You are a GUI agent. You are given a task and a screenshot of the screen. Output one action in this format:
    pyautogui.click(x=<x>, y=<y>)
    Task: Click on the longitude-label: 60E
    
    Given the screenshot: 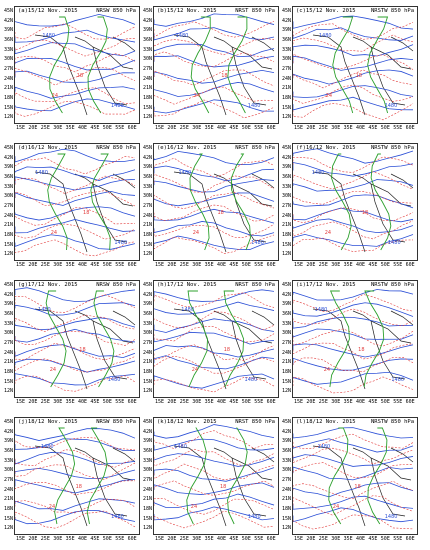 What is the action you would take?
    pyautogui.click(x=132, y=128)
    